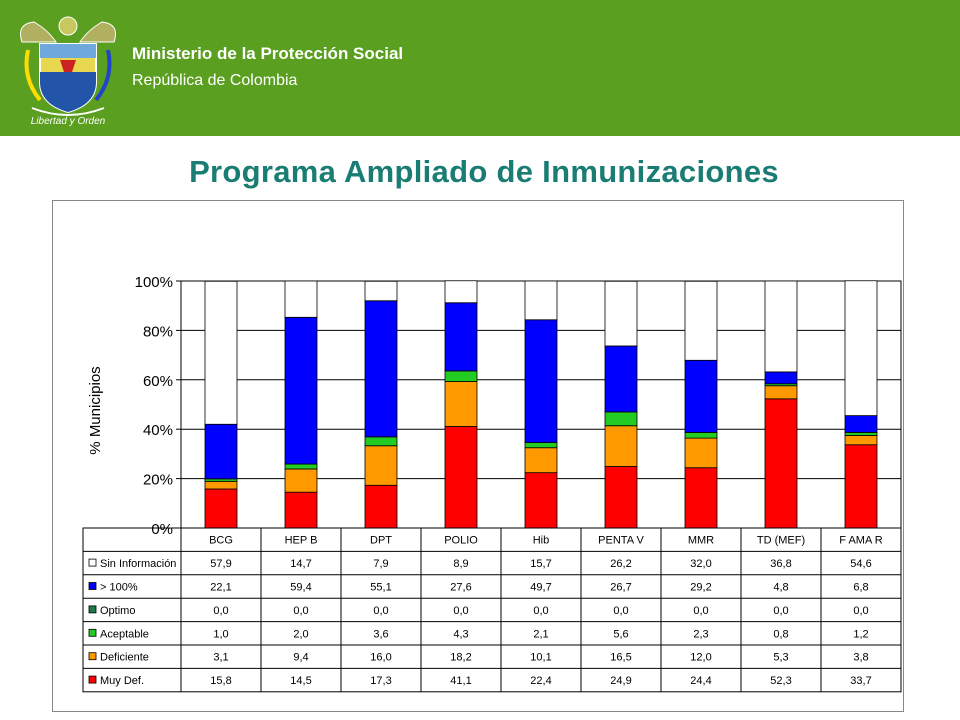 Image resolution: width=960 pixels, height=720 pixels. Describe the element at coordinates (300, 564) in the screenshot. I see `table-value: 14,7` at that location.